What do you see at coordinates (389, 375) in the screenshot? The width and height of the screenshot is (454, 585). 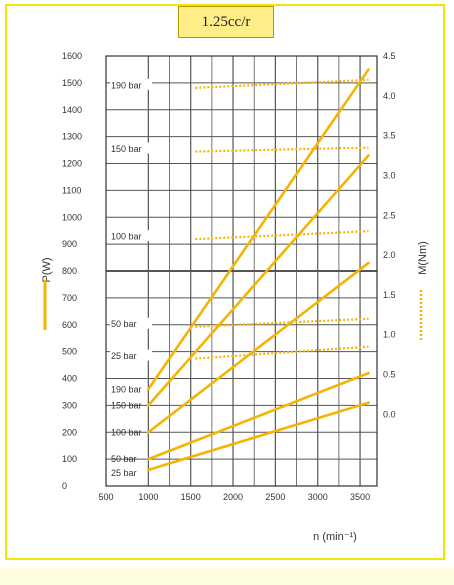 I see `y-right-tick-label: 0.5` at bounding box center [389, 375].